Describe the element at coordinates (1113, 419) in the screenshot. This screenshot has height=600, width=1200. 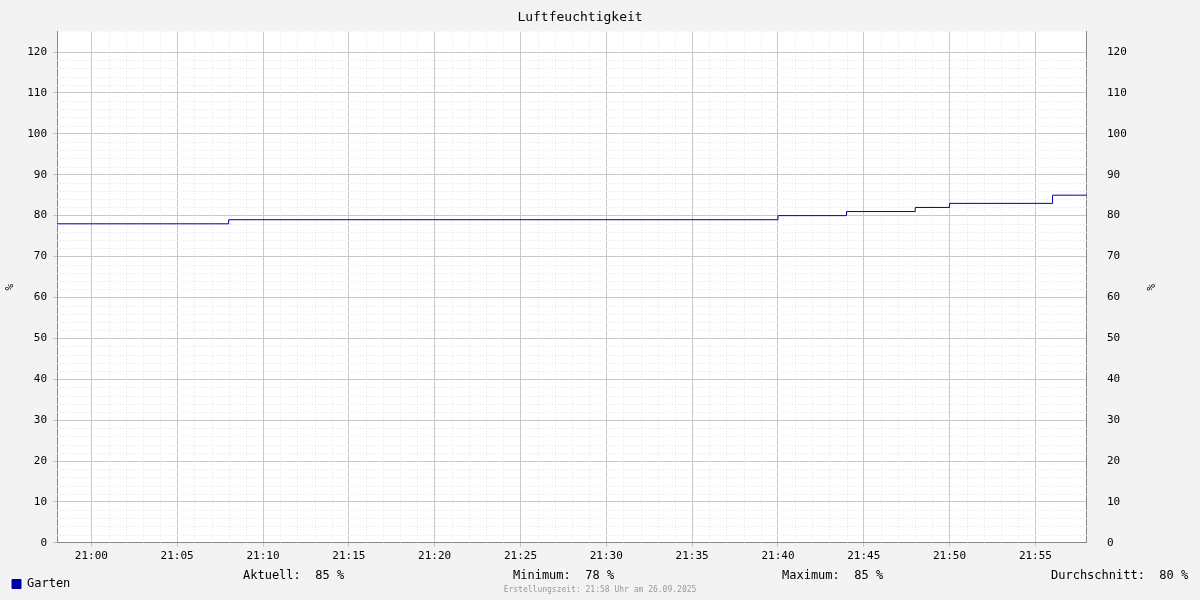
I see `y2-tick-label: 30` at that location.